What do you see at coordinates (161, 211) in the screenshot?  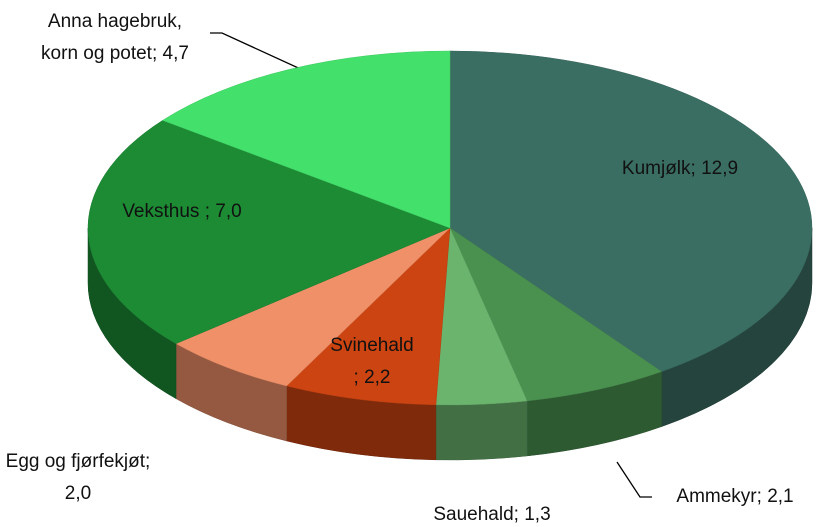 I see `category-label: Veksthus` at bounding box center [161, 211].